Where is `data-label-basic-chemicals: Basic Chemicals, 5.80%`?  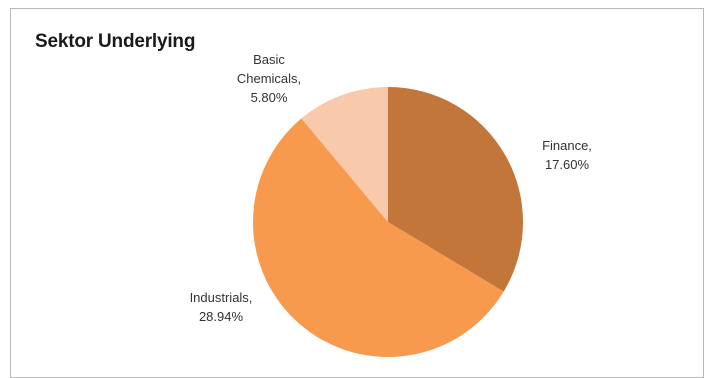 data-label-basic-chemicals: Basic Chemicals, 5.80% is located at coordinates (269, 78).